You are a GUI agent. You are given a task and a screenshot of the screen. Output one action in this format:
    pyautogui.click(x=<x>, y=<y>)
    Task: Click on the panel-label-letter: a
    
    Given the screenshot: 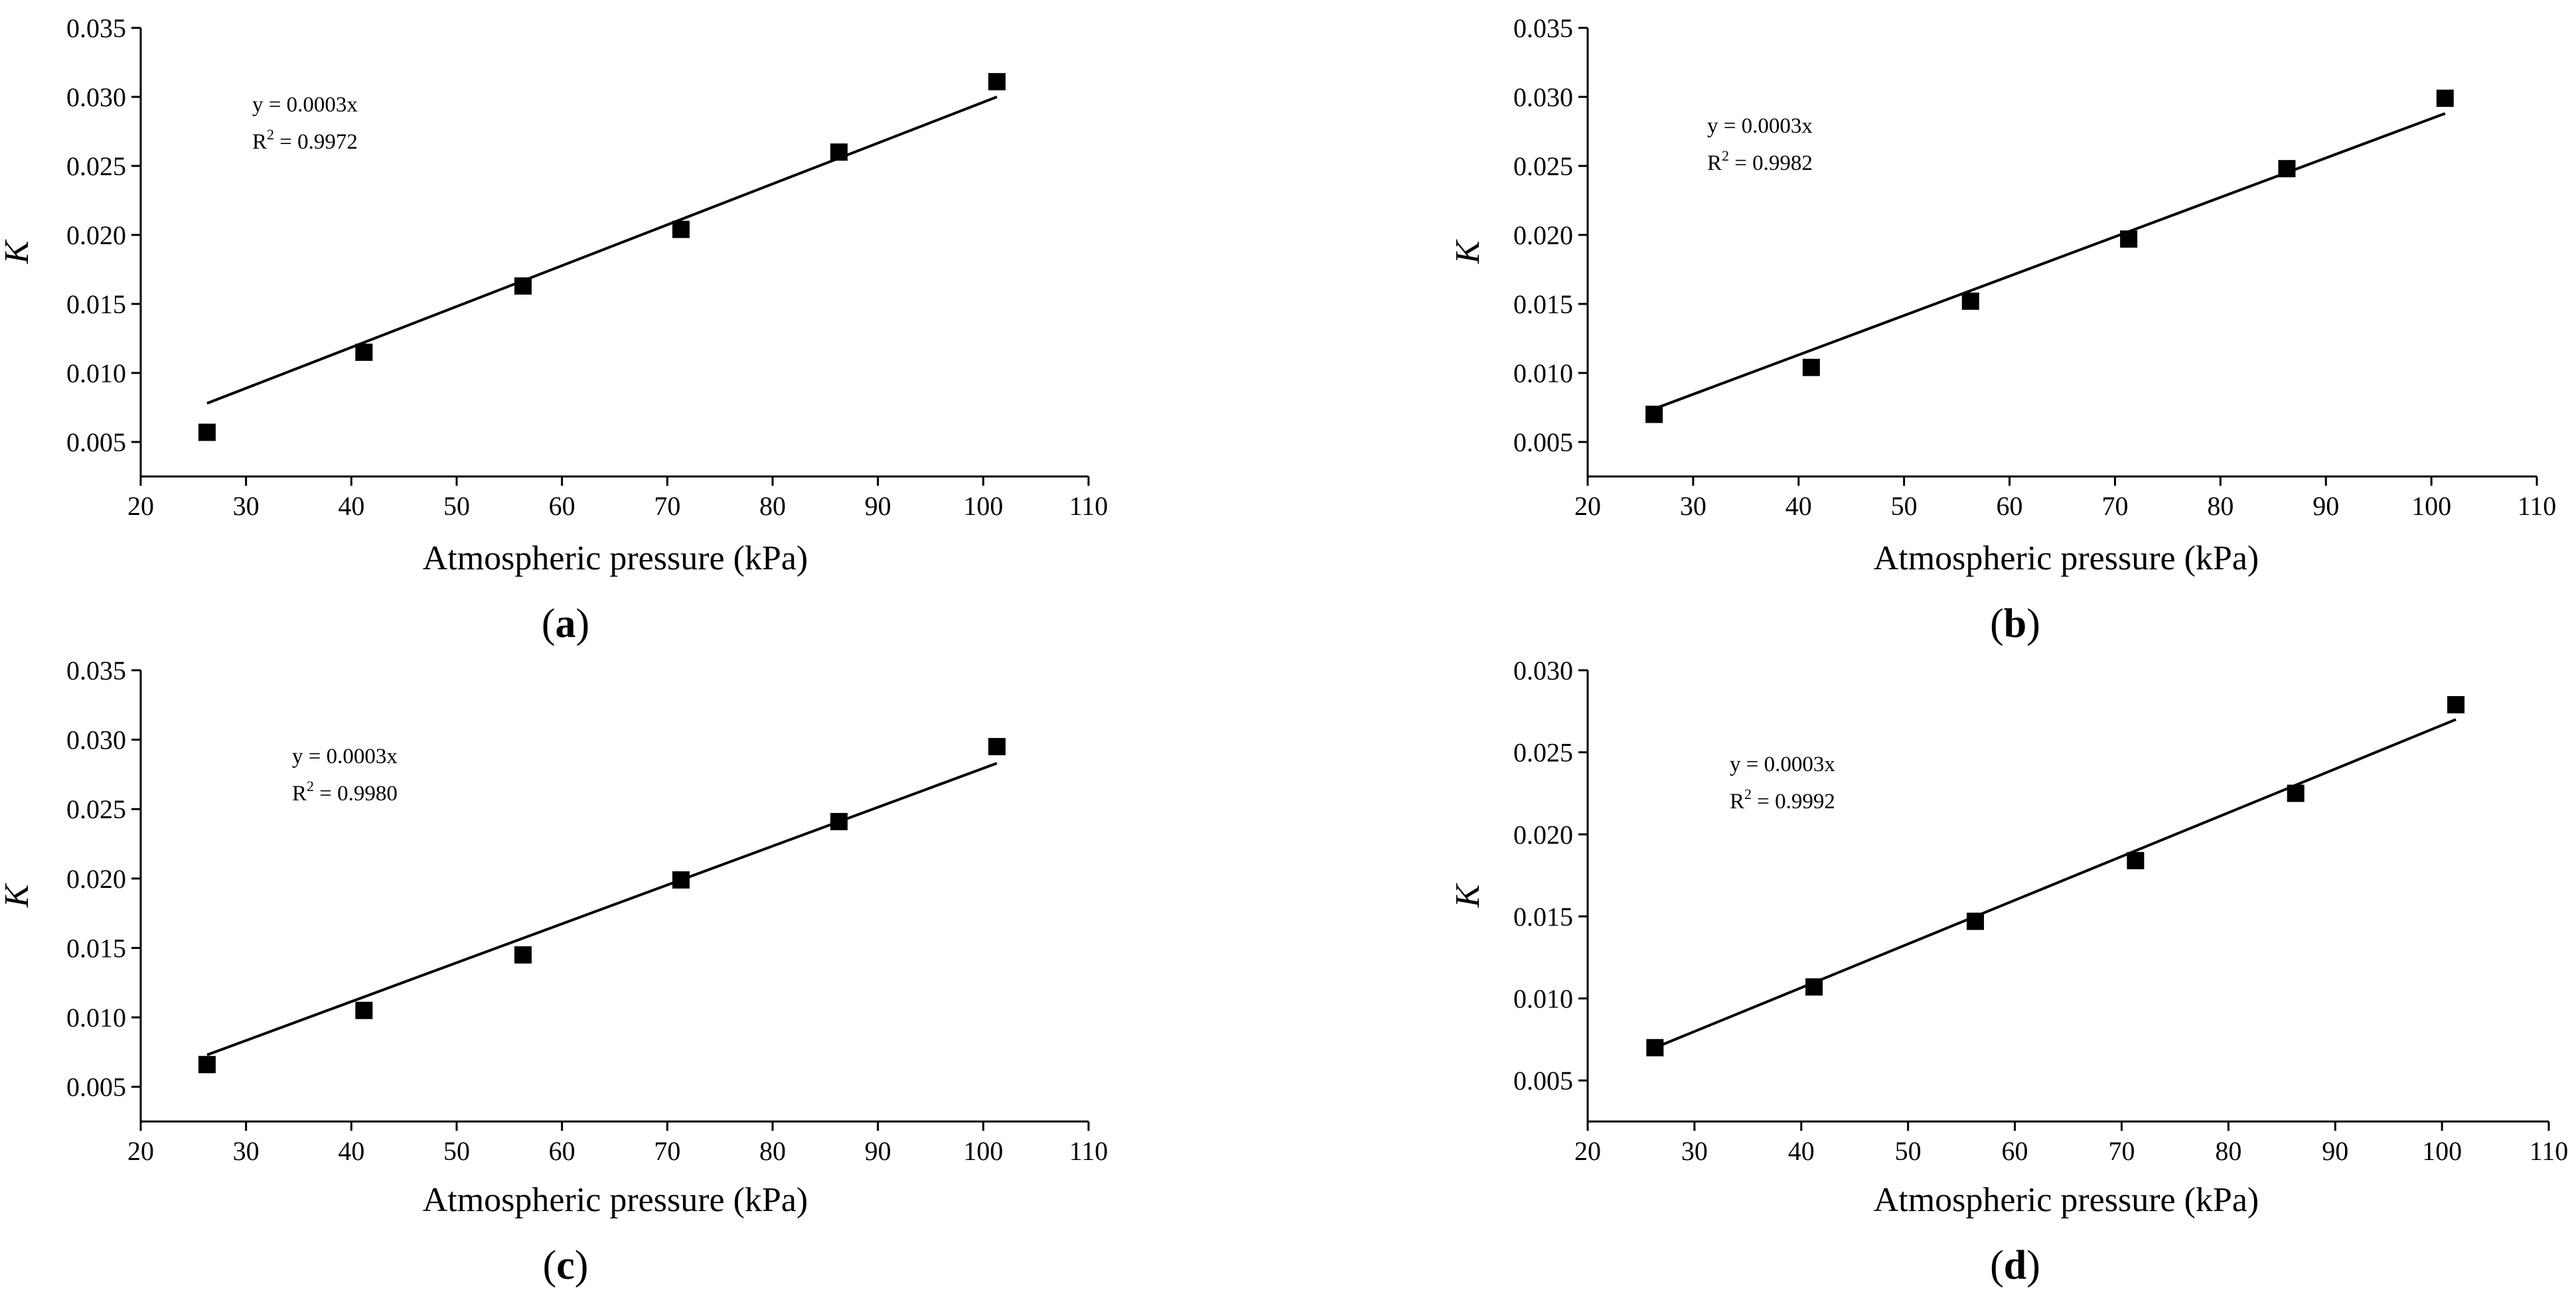 What is the action you would take?
    pyautogui.click(x=566, y=623)
    